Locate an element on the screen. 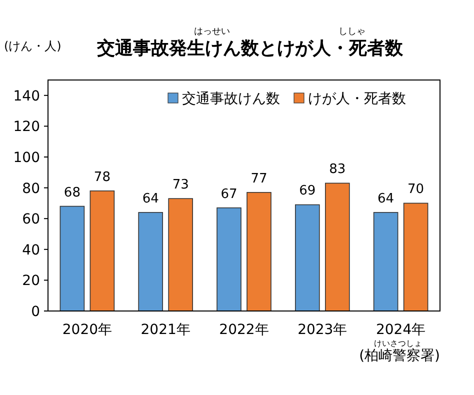  legend-label: けが人・死者数 is located at coordinates (357, 99).